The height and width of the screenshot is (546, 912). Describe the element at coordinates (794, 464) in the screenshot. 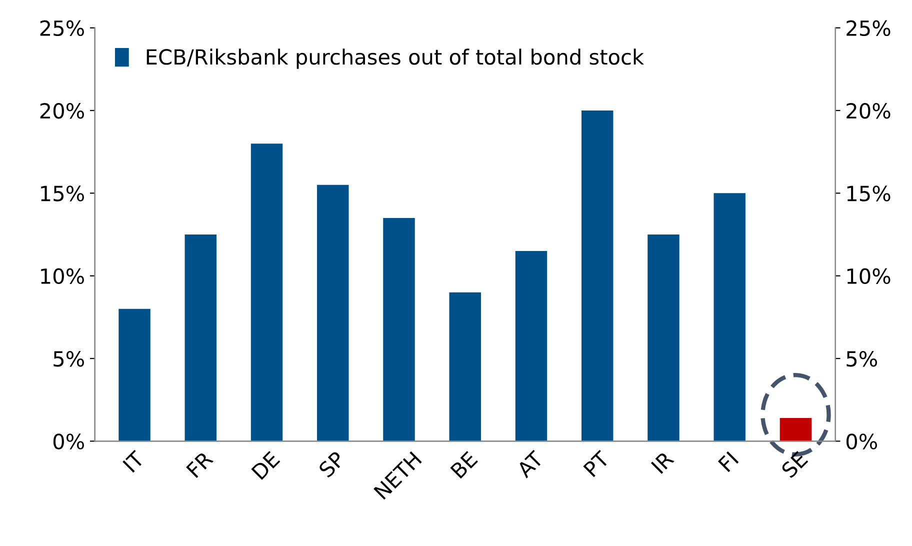

I see `x-tick-label: SE` at that location.